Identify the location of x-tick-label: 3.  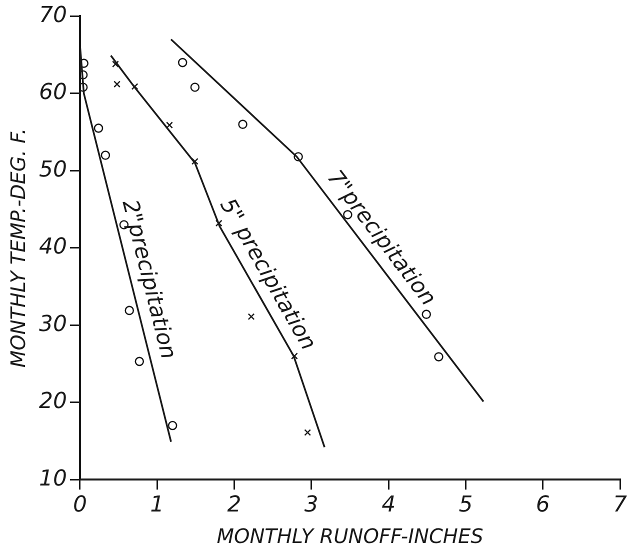
(311, 505).